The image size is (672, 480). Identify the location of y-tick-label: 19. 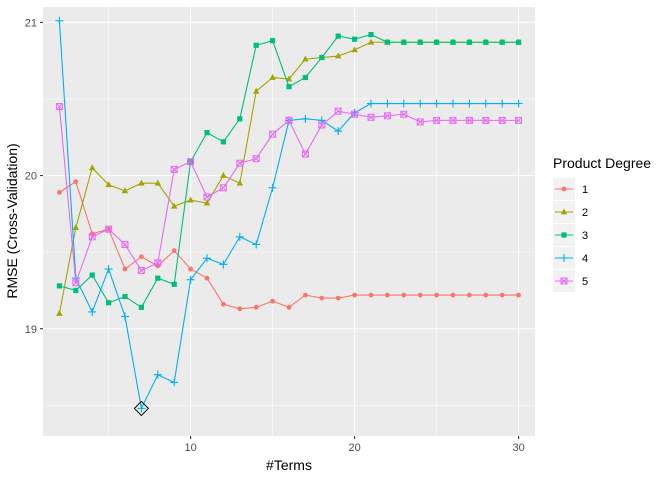
(31, 330).